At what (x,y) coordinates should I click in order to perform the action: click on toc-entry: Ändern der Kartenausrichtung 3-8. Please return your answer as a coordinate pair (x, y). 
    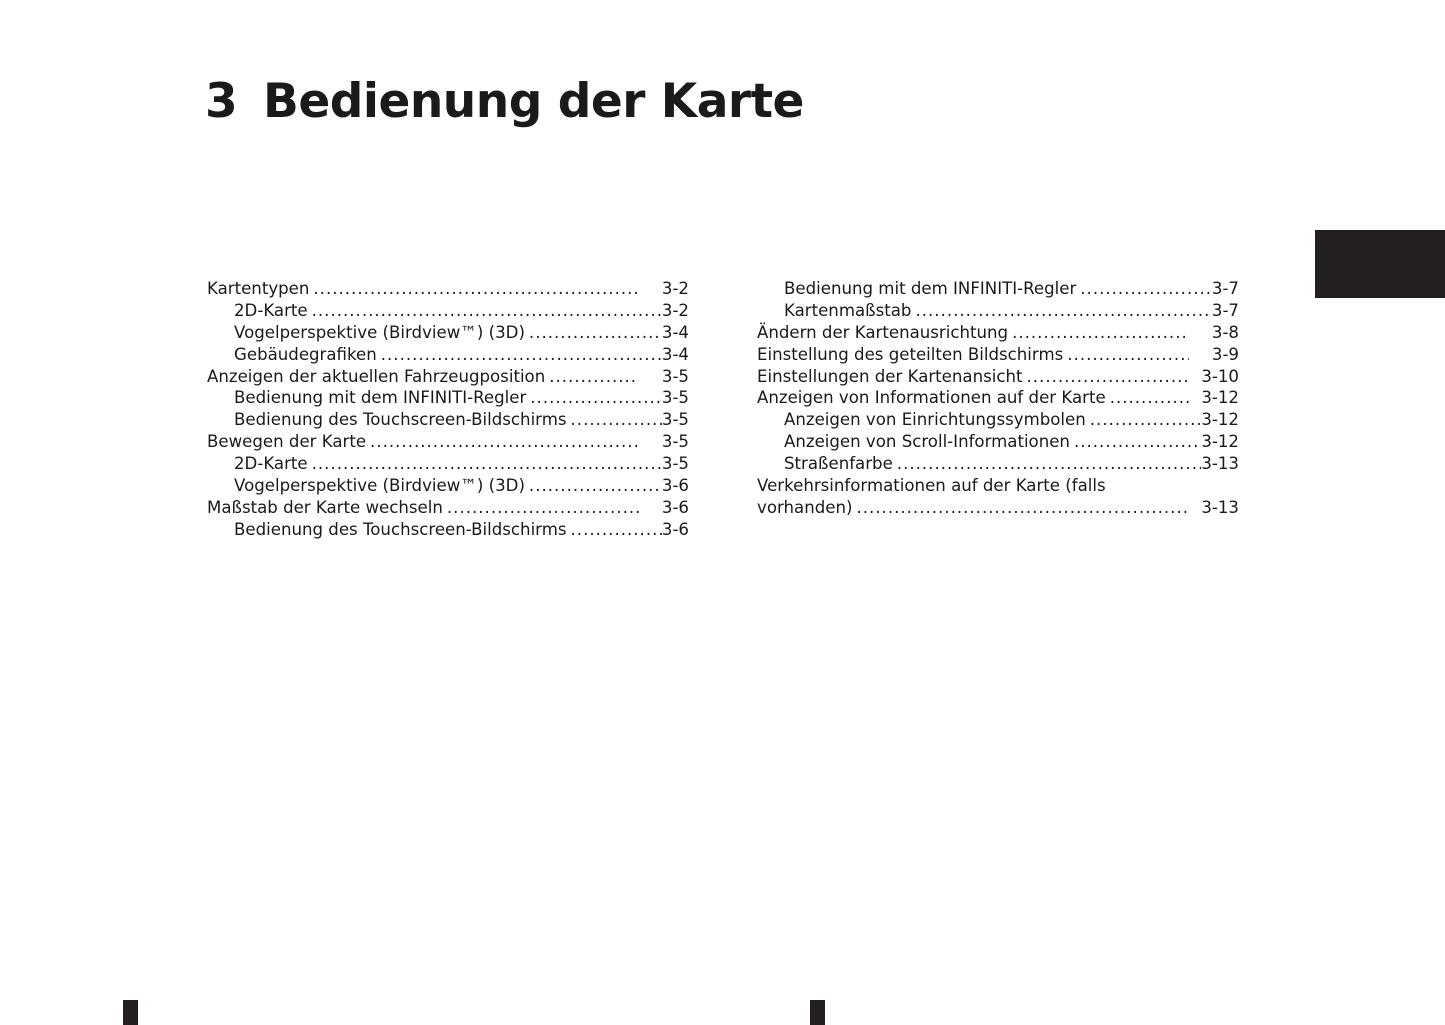
    Looking at the image, I should click on (998, 333).